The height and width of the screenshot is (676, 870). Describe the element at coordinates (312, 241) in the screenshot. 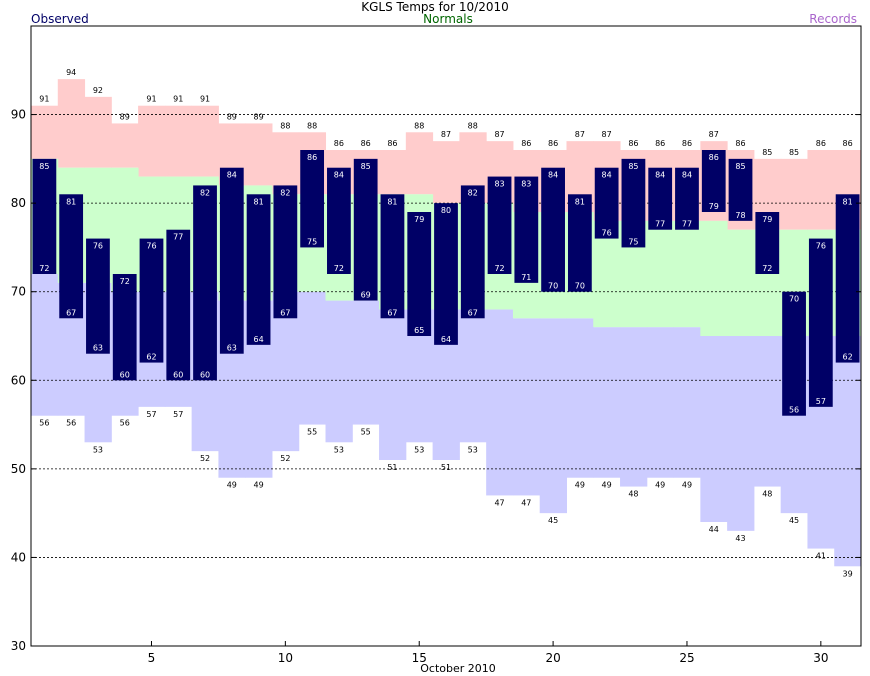

I see `observed-low-label: 75` at that location.